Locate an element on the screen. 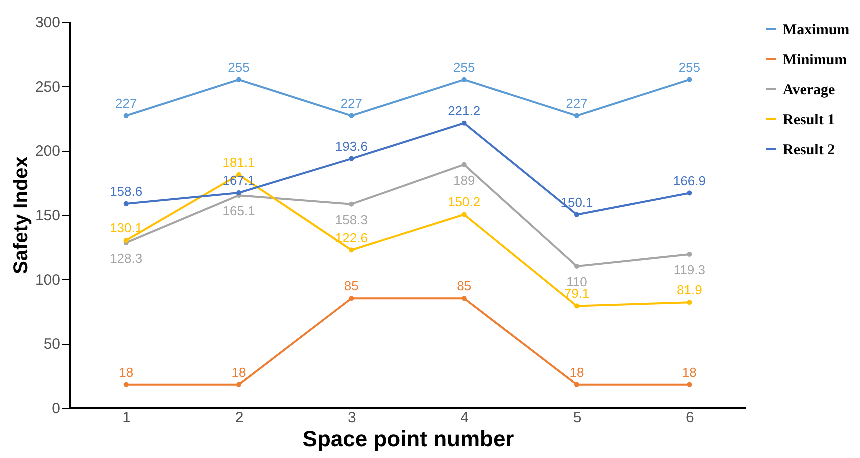 The width and height of the screenshot is (860, 458). data-label: 119.3 is located at coordinates (690, 270).